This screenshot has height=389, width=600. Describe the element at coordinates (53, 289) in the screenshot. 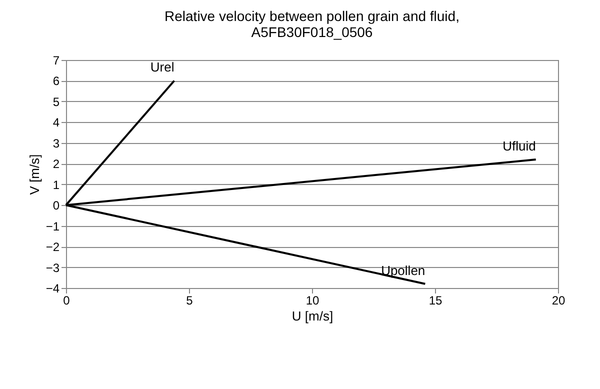

I see `y-tick-label: −4` at that location.